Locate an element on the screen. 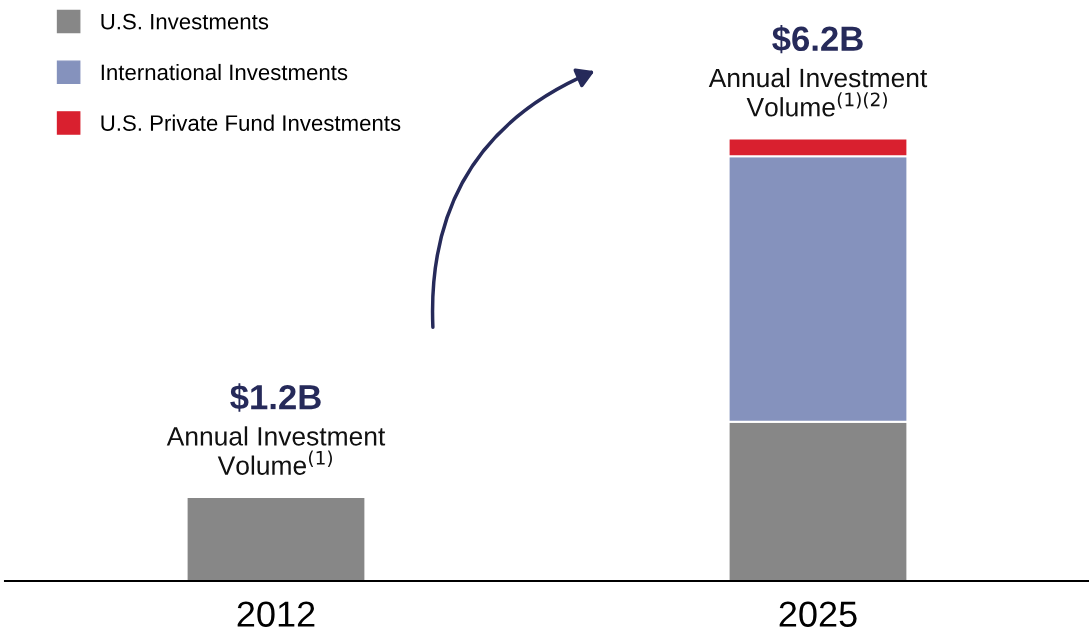 Image resolution: width=1089 pixels, height=644 pixels. annotation: Annual Investment Volume$^{(1)}$ is located at coordinates (276, 450).